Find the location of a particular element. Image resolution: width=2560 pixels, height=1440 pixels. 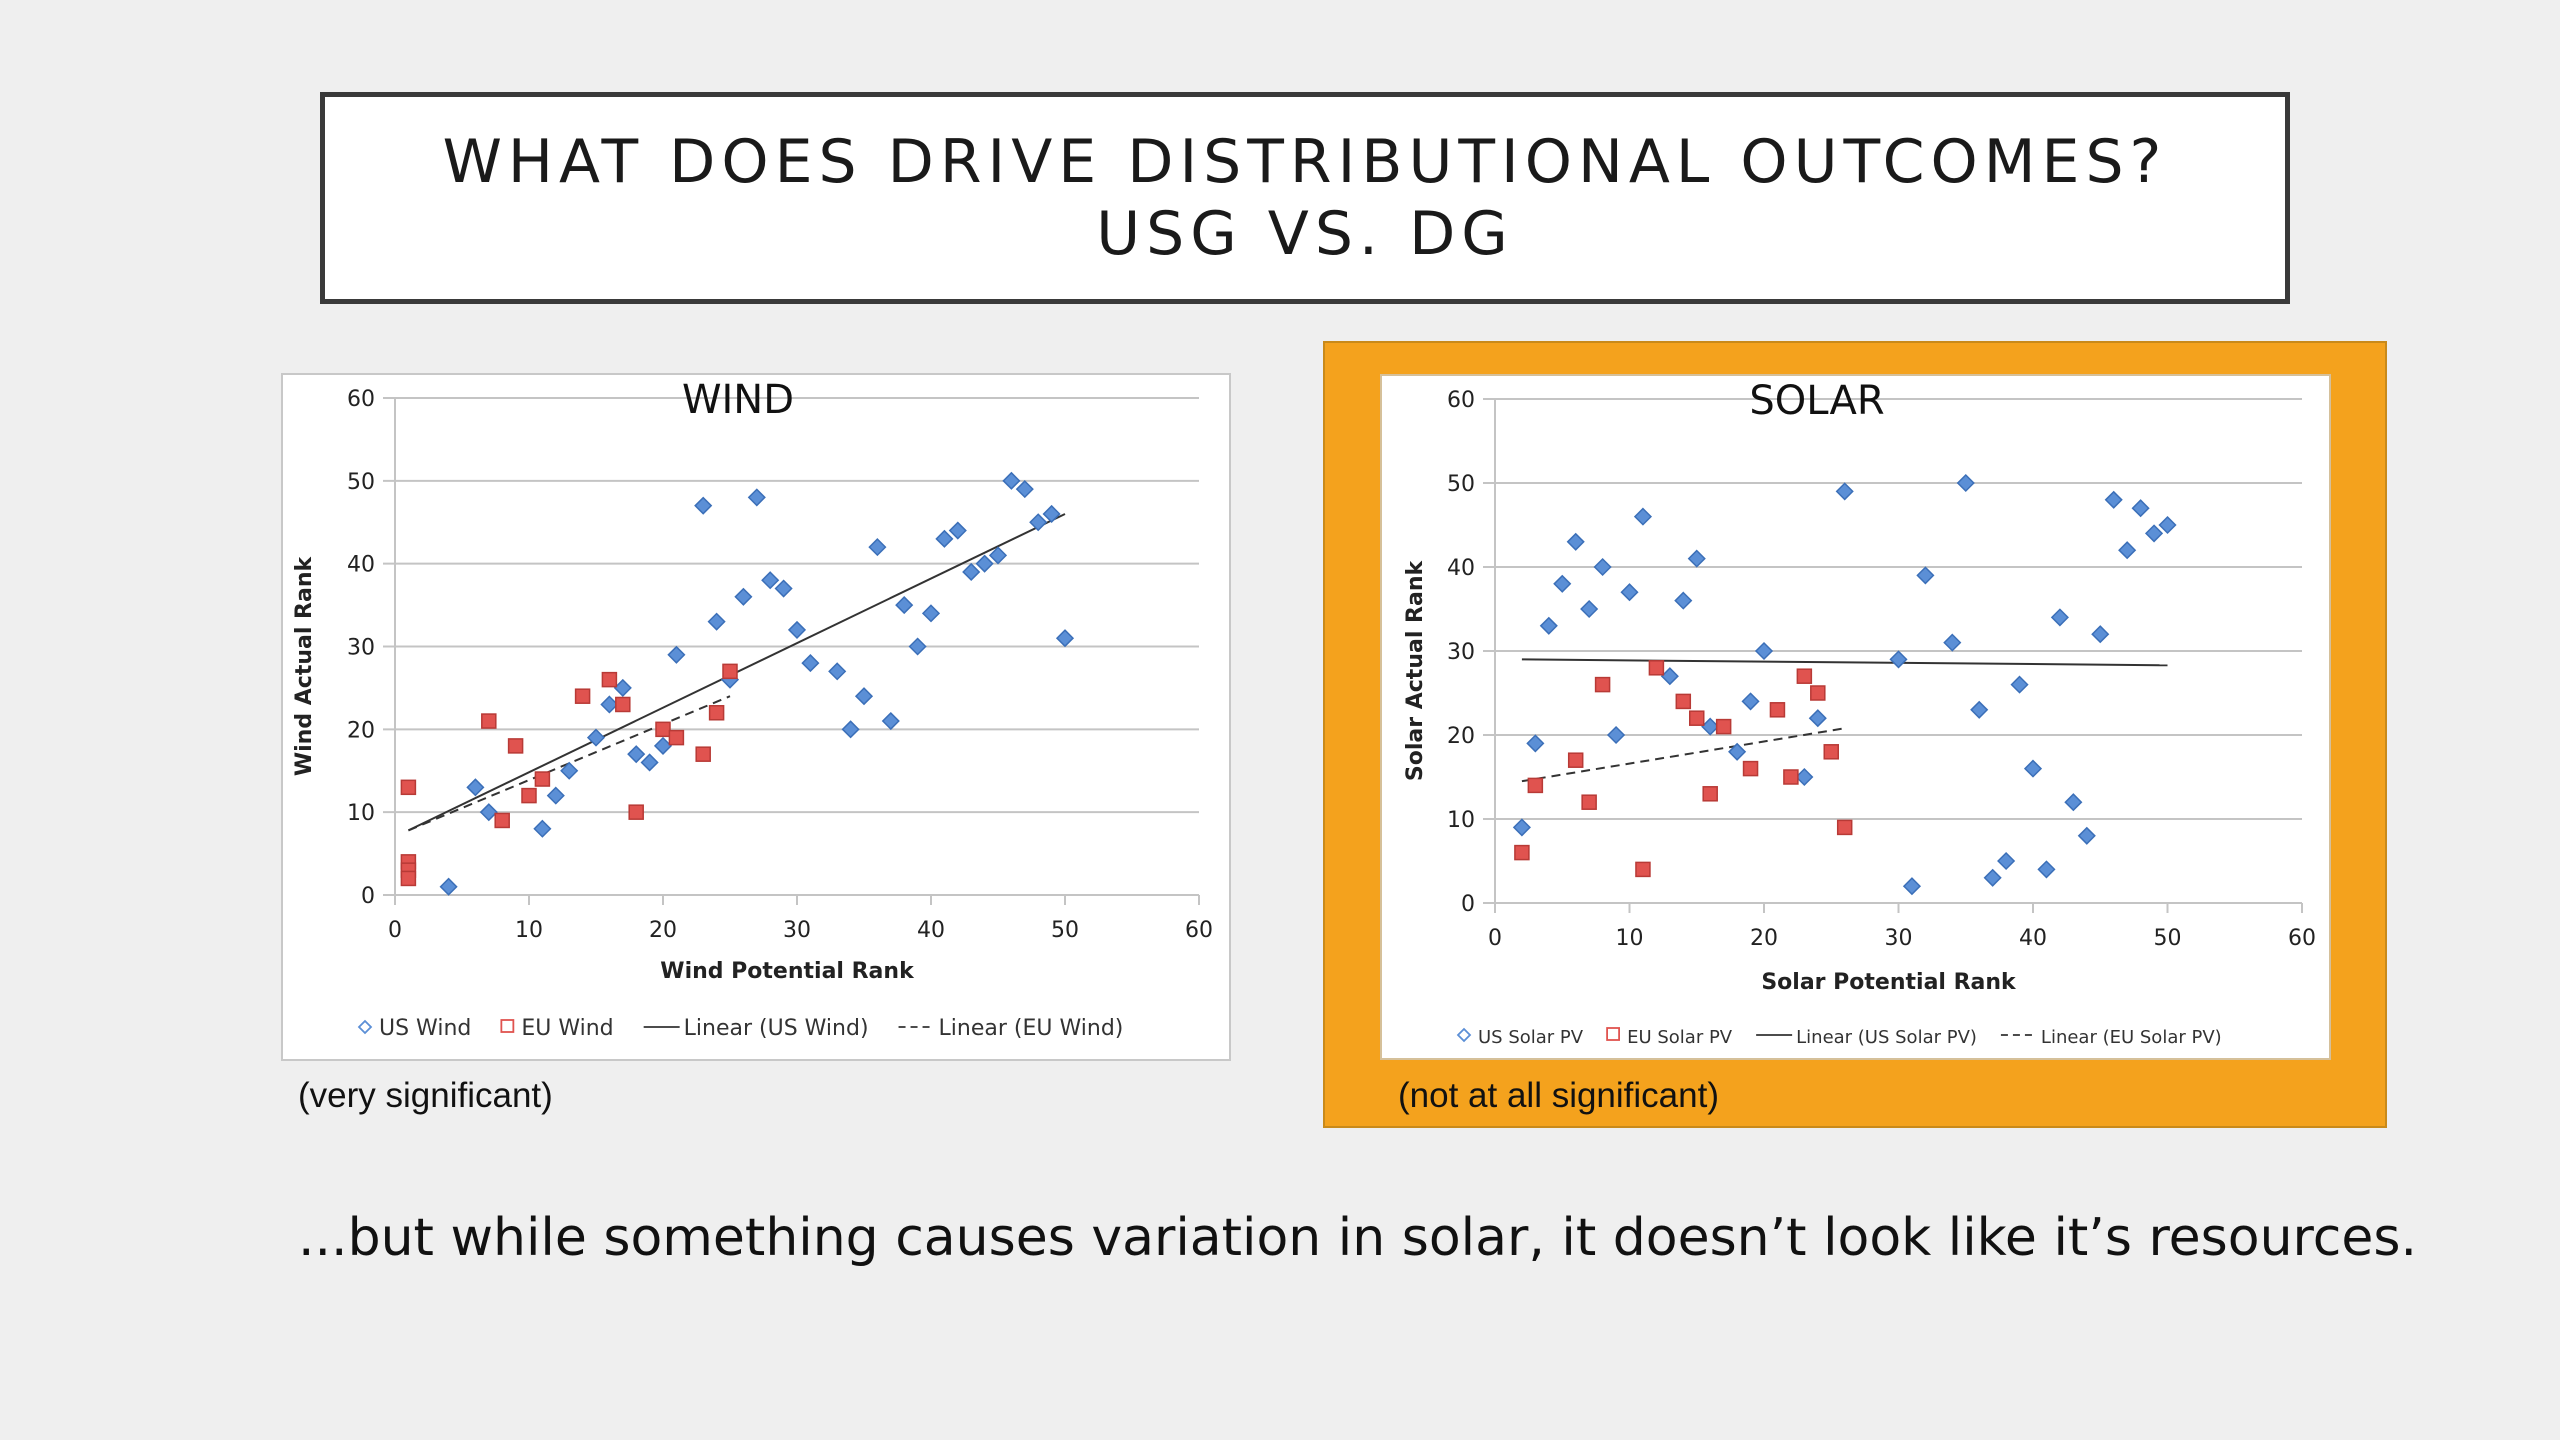

y-tick-label: 60 is located at coordinates (1461, 400).